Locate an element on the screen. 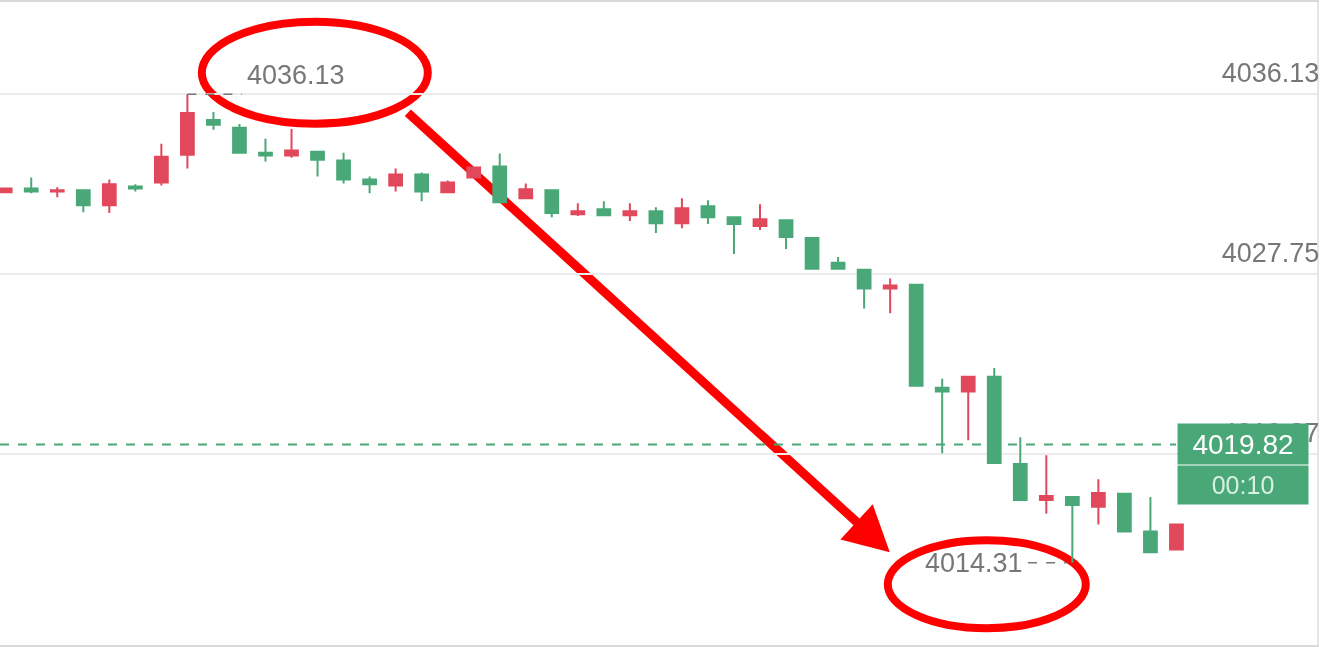 The height and width of the screenshot is (647, 1320). text: 00:10 is located at coordinates (1243, 485).